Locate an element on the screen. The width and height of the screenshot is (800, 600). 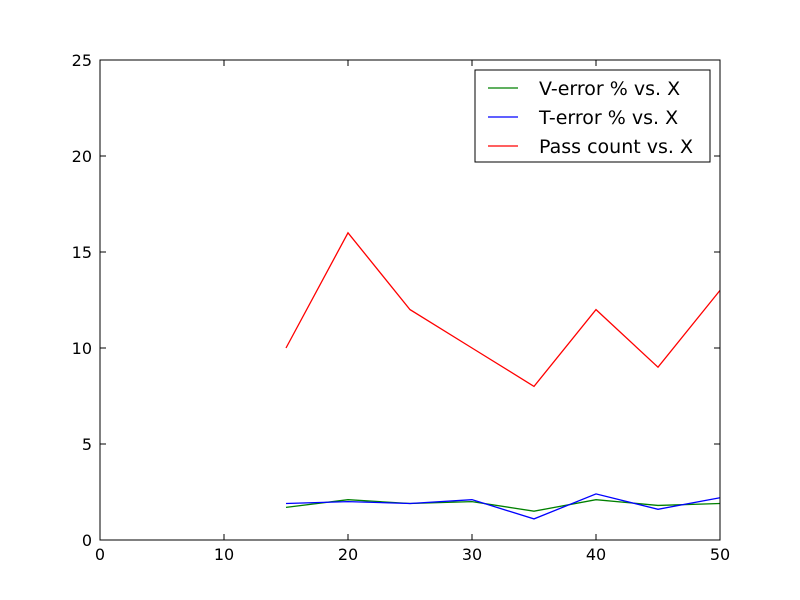
x-tick-label: 10 is located at coordinates (224, 554).